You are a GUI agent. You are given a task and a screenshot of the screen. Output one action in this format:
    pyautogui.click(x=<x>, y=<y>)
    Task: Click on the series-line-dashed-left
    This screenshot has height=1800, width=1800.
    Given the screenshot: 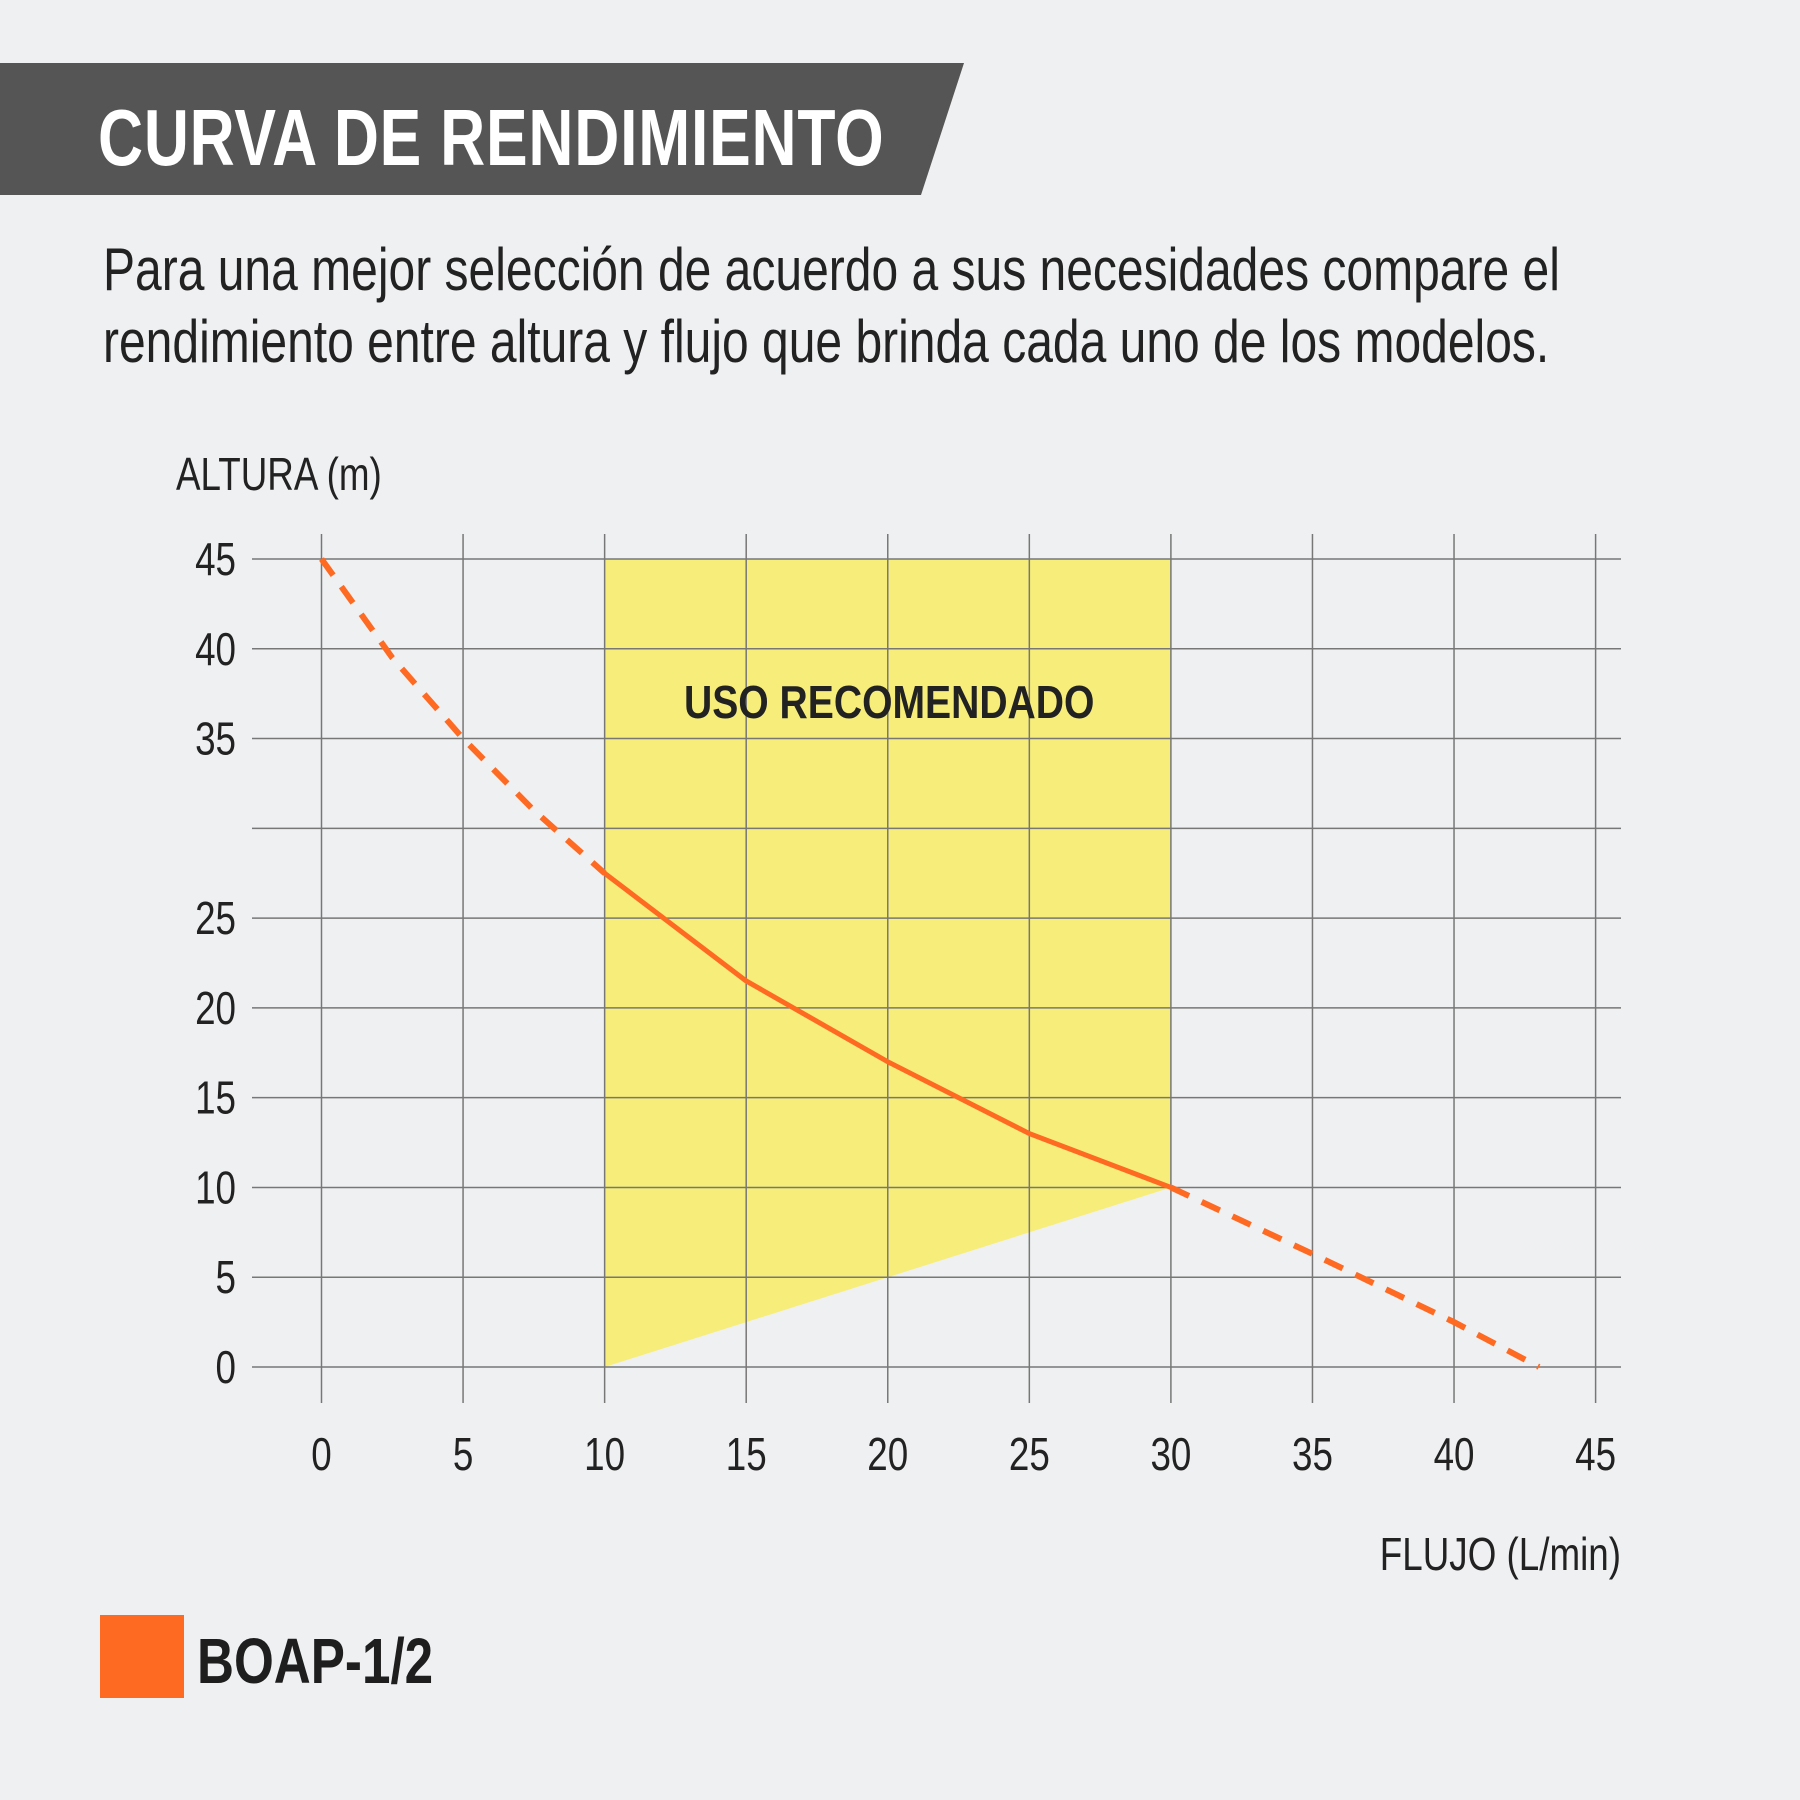 What is the action you would take?
    pyautogui.click(x=463, y=716)
    